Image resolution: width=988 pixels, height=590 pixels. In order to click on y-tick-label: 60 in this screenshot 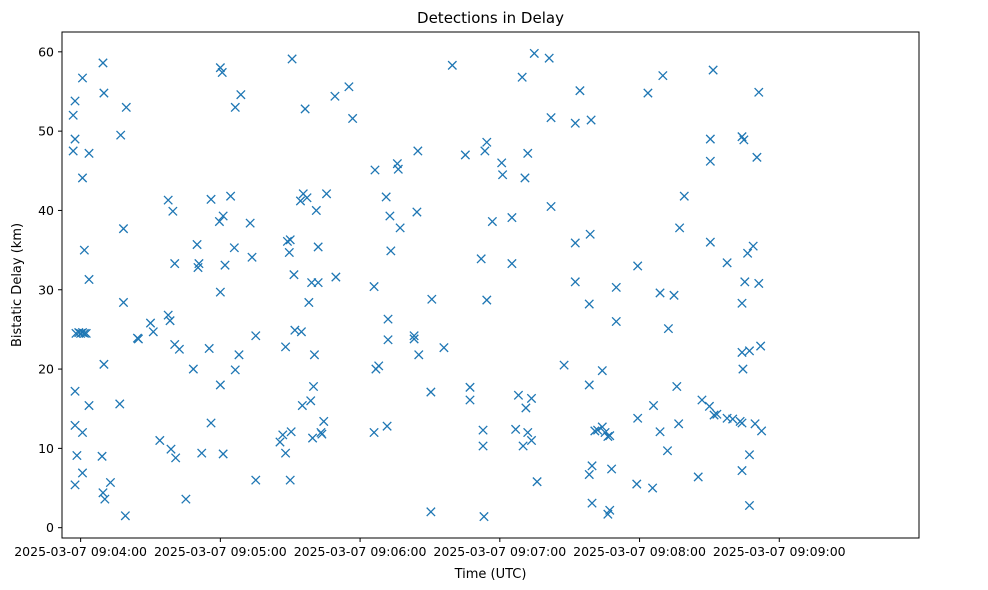, I will do `click(46, 51)`.